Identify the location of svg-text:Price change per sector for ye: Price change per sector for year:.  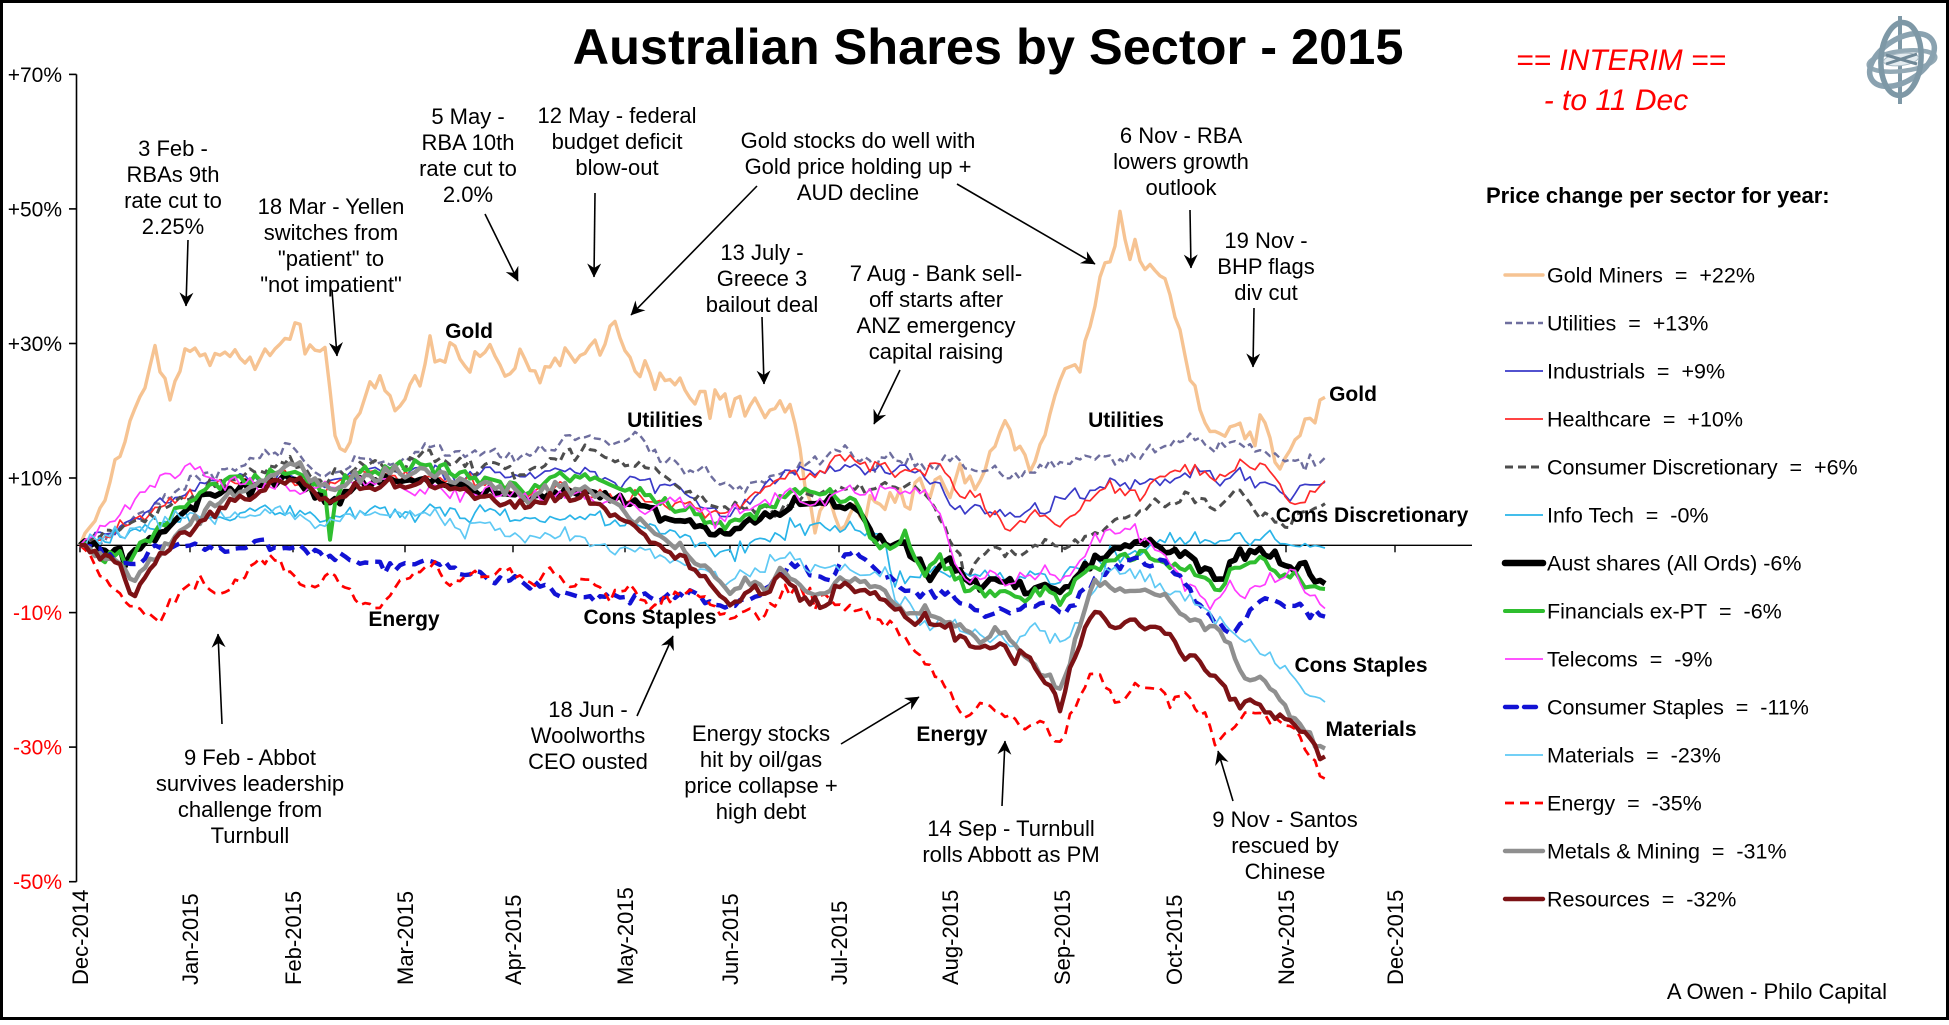
(1658, 195).